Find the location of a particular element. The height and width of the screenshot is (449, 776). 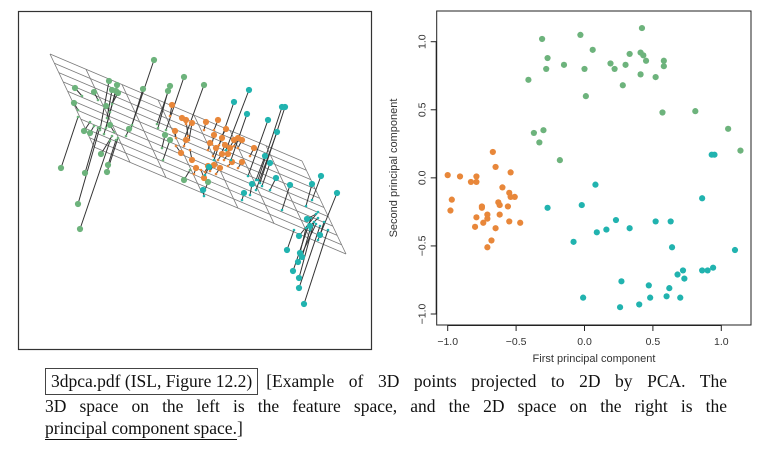

x-tick-label: −0.5 is located at coordinates (516, 342).